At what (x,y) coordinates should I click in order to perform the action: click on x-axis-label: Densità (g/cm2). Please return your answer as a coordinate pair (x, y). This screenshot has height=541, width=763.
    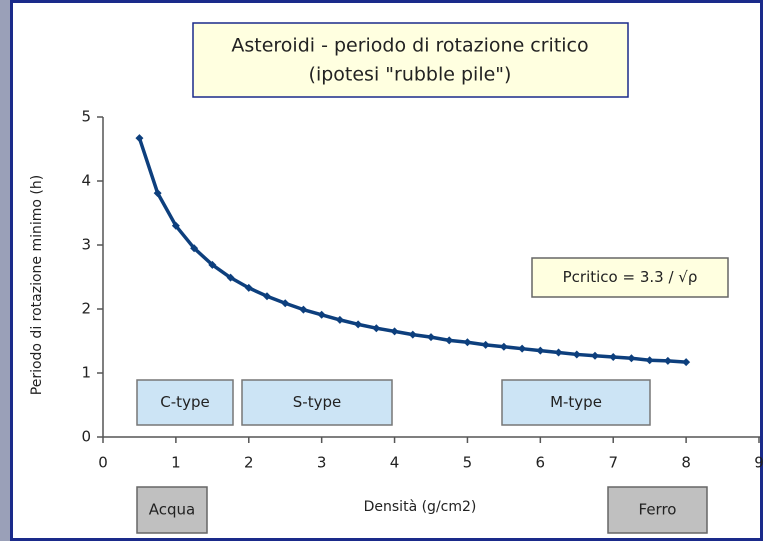
    Looking at the image, I should click on (420, 507).